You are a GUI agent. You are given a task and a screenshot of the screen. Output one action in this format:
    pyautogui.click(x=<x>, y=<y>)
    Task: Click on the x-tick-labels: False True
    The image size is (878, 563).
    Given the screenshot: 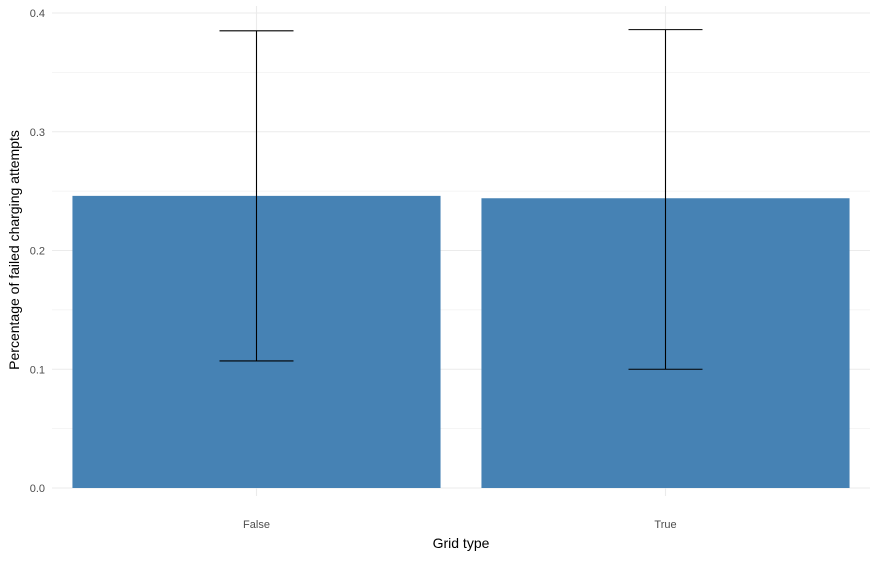 What is the action you would take?
    pyautogui.click(x=460, y=525)
    